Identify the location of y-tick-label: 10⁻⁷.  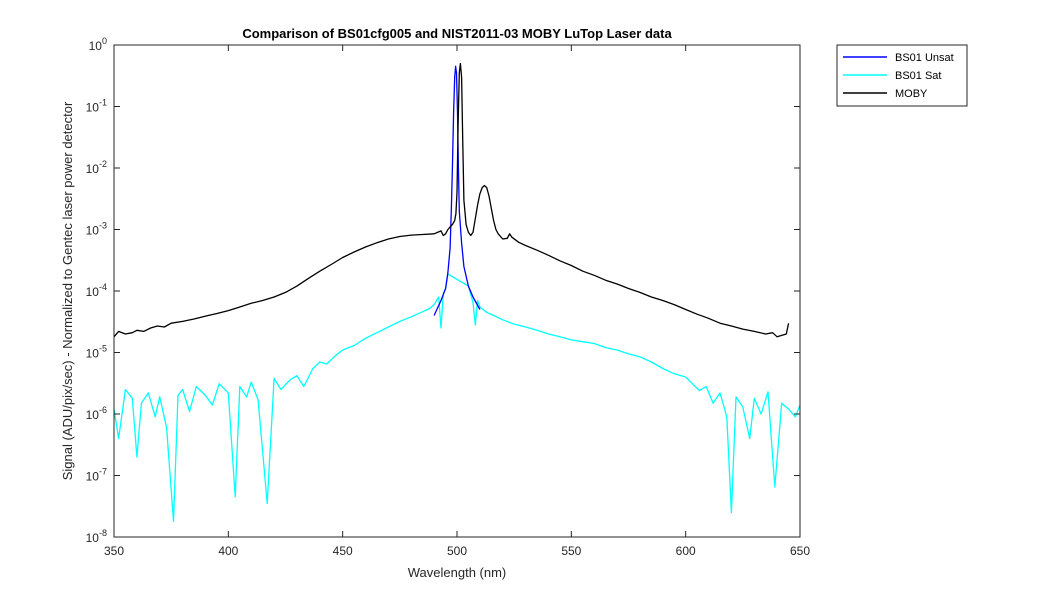
(96, 475).